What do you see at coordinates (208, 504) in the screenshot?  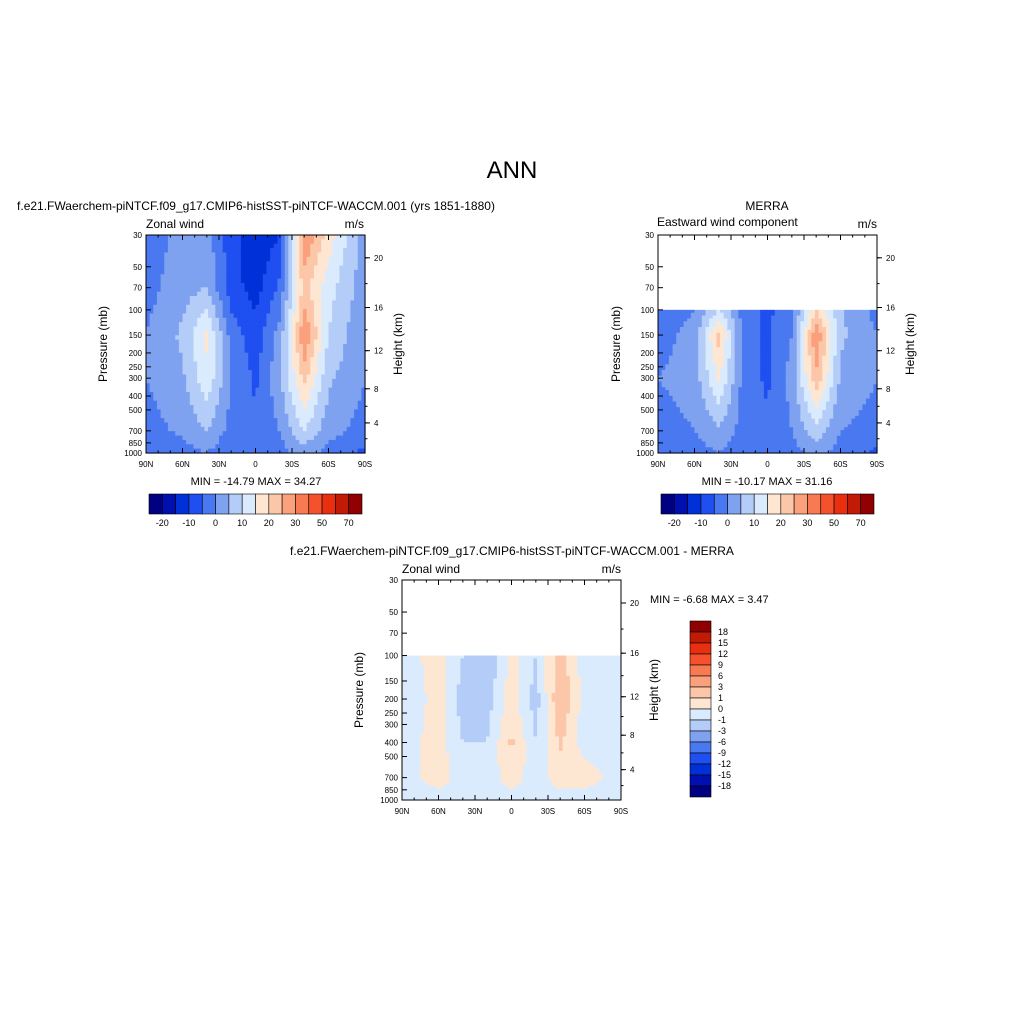 I see `colorbar-box` at bounding box center [208, 504].